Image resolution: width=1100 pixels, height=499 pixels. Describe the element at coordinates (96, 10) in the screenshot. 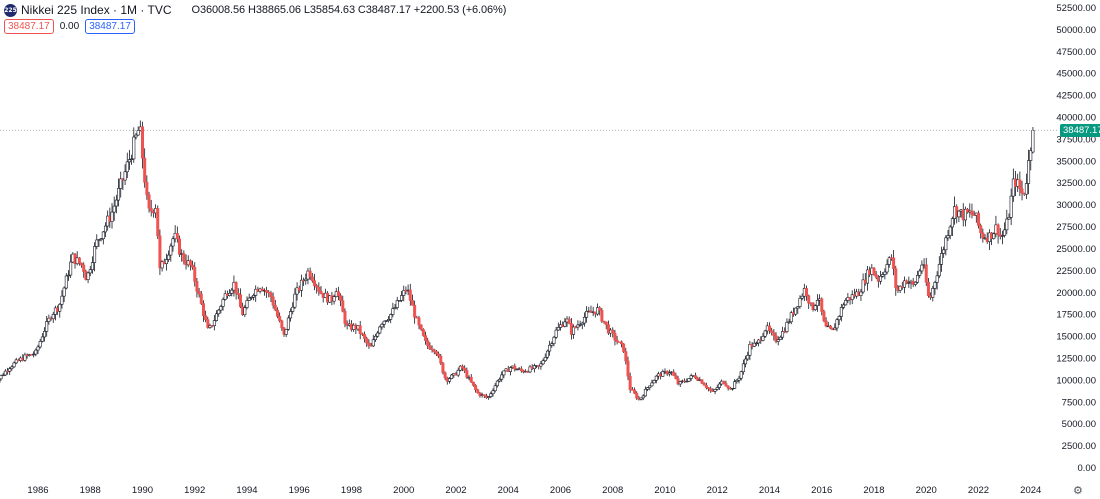

I see `symbol-title: Nikkei 225 Index · 1M · TVC` at that location.